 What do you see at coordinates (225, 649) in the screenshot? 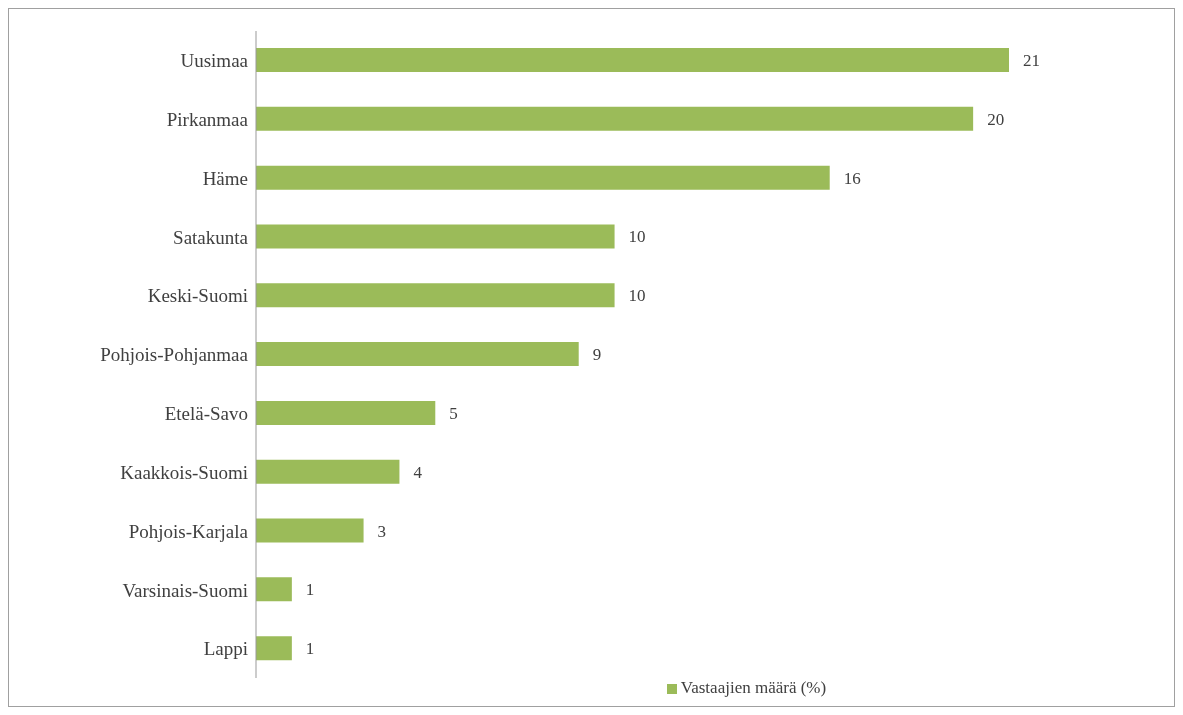
I see `y-tick-label: Lappi` at bounding box center [225, 649].